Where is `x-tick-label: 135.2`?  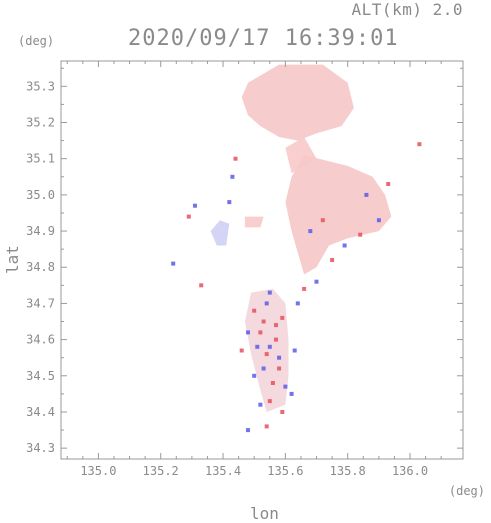
x-tick-label: 135.2 is located at coordinates (161, 471).